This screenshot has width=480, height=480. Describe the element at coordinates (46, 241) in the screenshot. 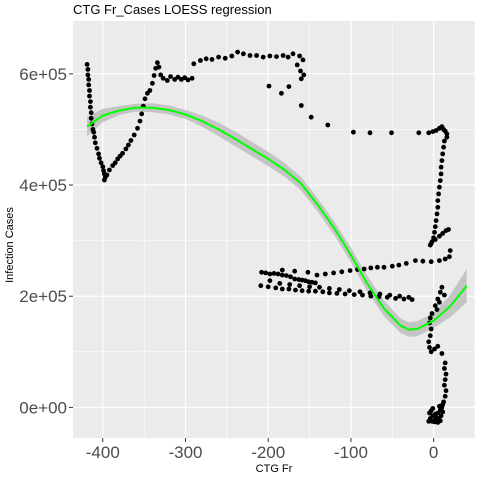

I see `y-axis-ticks: 0e+00 2e+05 4e+05 6e+05` at that location.